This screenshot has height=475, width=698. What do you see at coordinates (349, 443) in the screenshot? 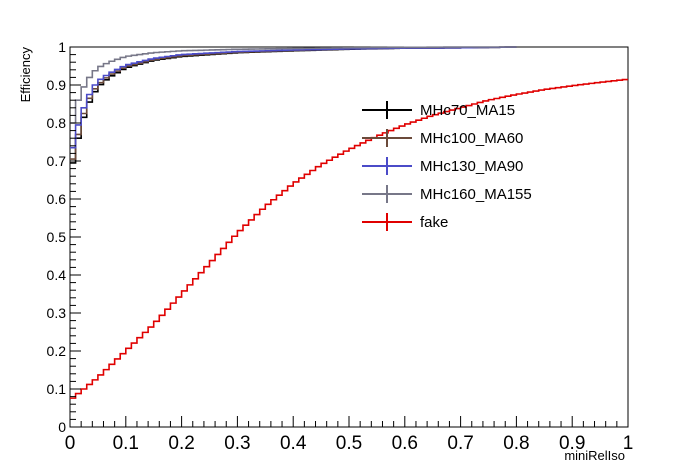
I see `x-tick-label: 0.5` at bounding box center [349, 443].